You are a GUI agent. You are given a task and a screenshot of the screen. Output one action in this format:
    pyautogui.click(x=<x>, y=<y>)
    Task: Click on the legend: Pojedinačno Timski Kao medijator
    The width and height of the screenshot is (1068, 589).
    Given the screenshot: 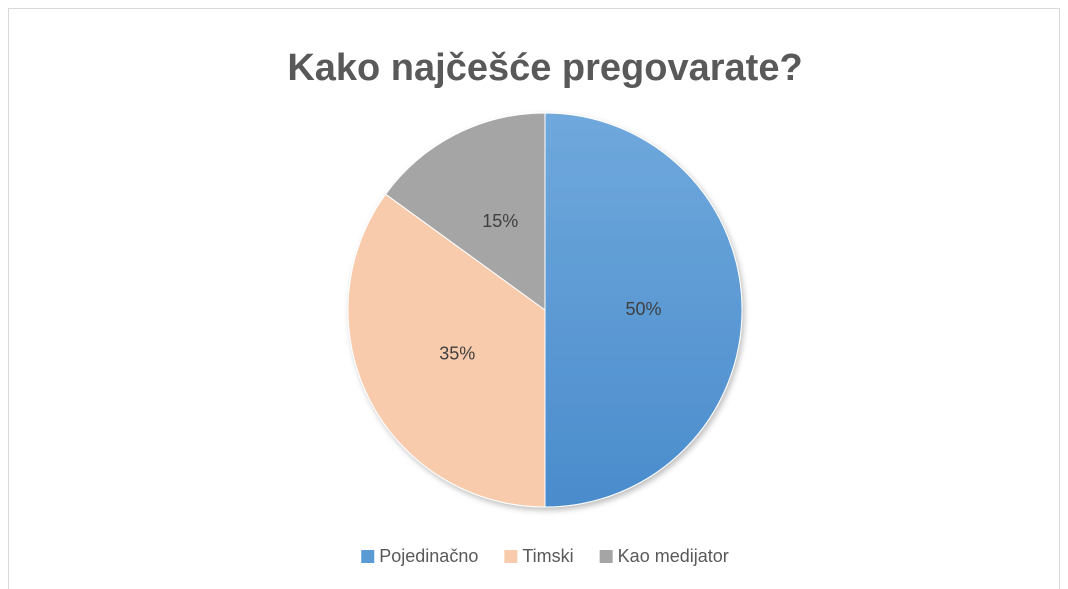 What is the action you would take?
    pyautogui.click(x=545, y=556)
    